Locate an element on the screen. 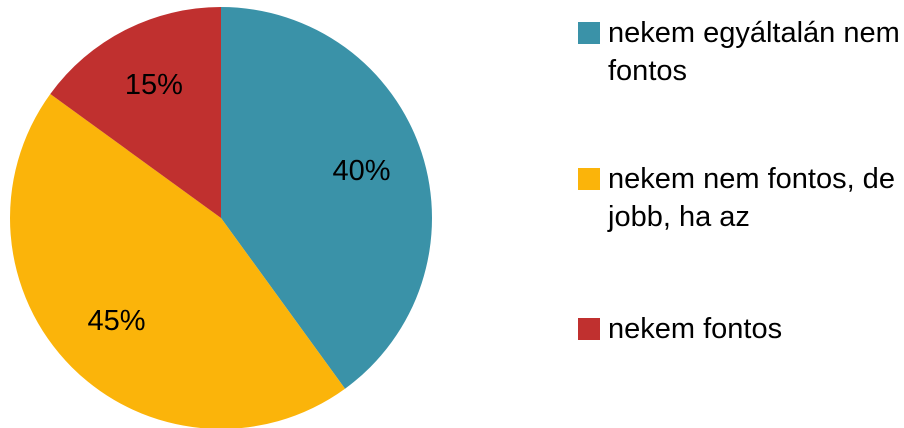 The height and width of the screenshot is (428, 904). legend-label: nekem fontos is located at coordinates (695, 329).